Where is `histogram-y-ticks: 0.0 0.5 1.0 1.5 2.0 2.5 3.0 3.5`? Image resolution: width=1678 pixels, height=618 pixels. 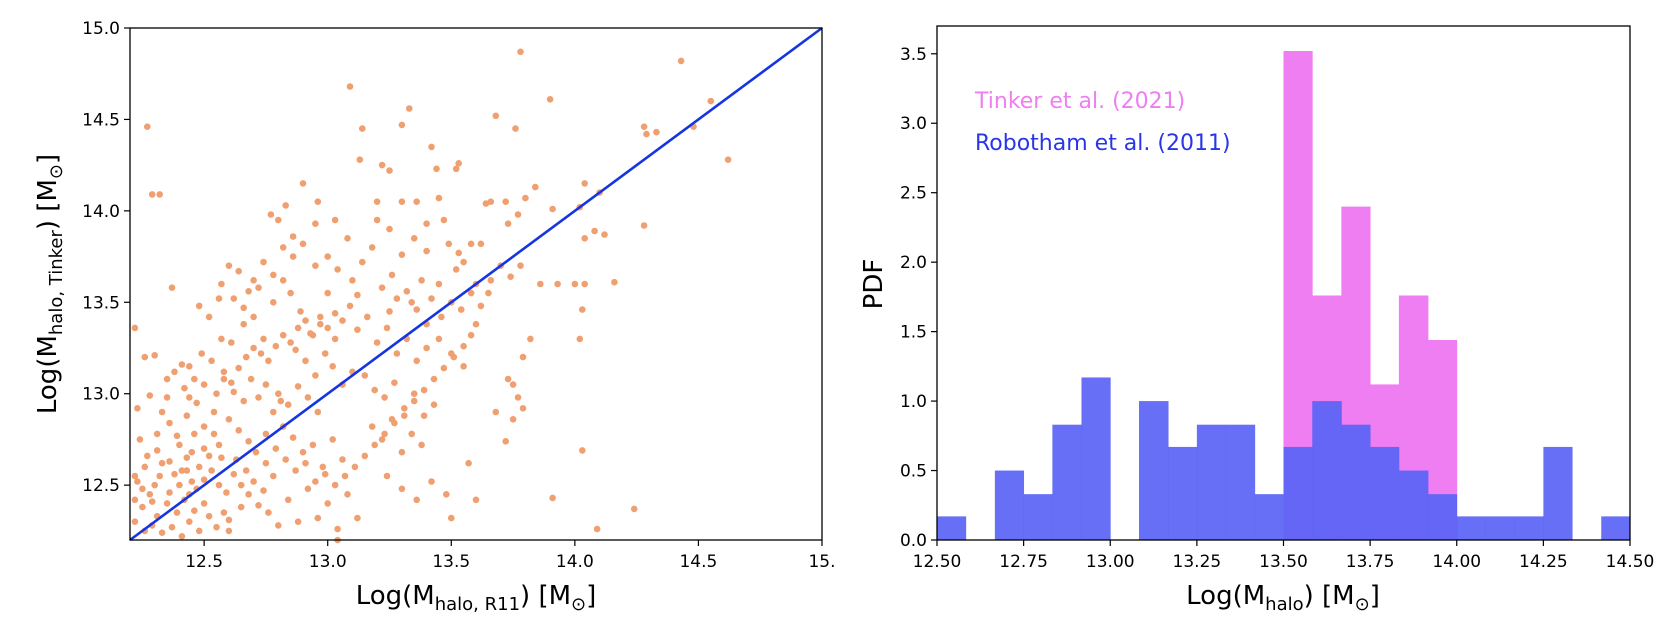
histogram-y-ticks: 0.0 0.5 1.0 1.5 2.0 2.5 3.0 3.5 is located at coordinates (918, 298).